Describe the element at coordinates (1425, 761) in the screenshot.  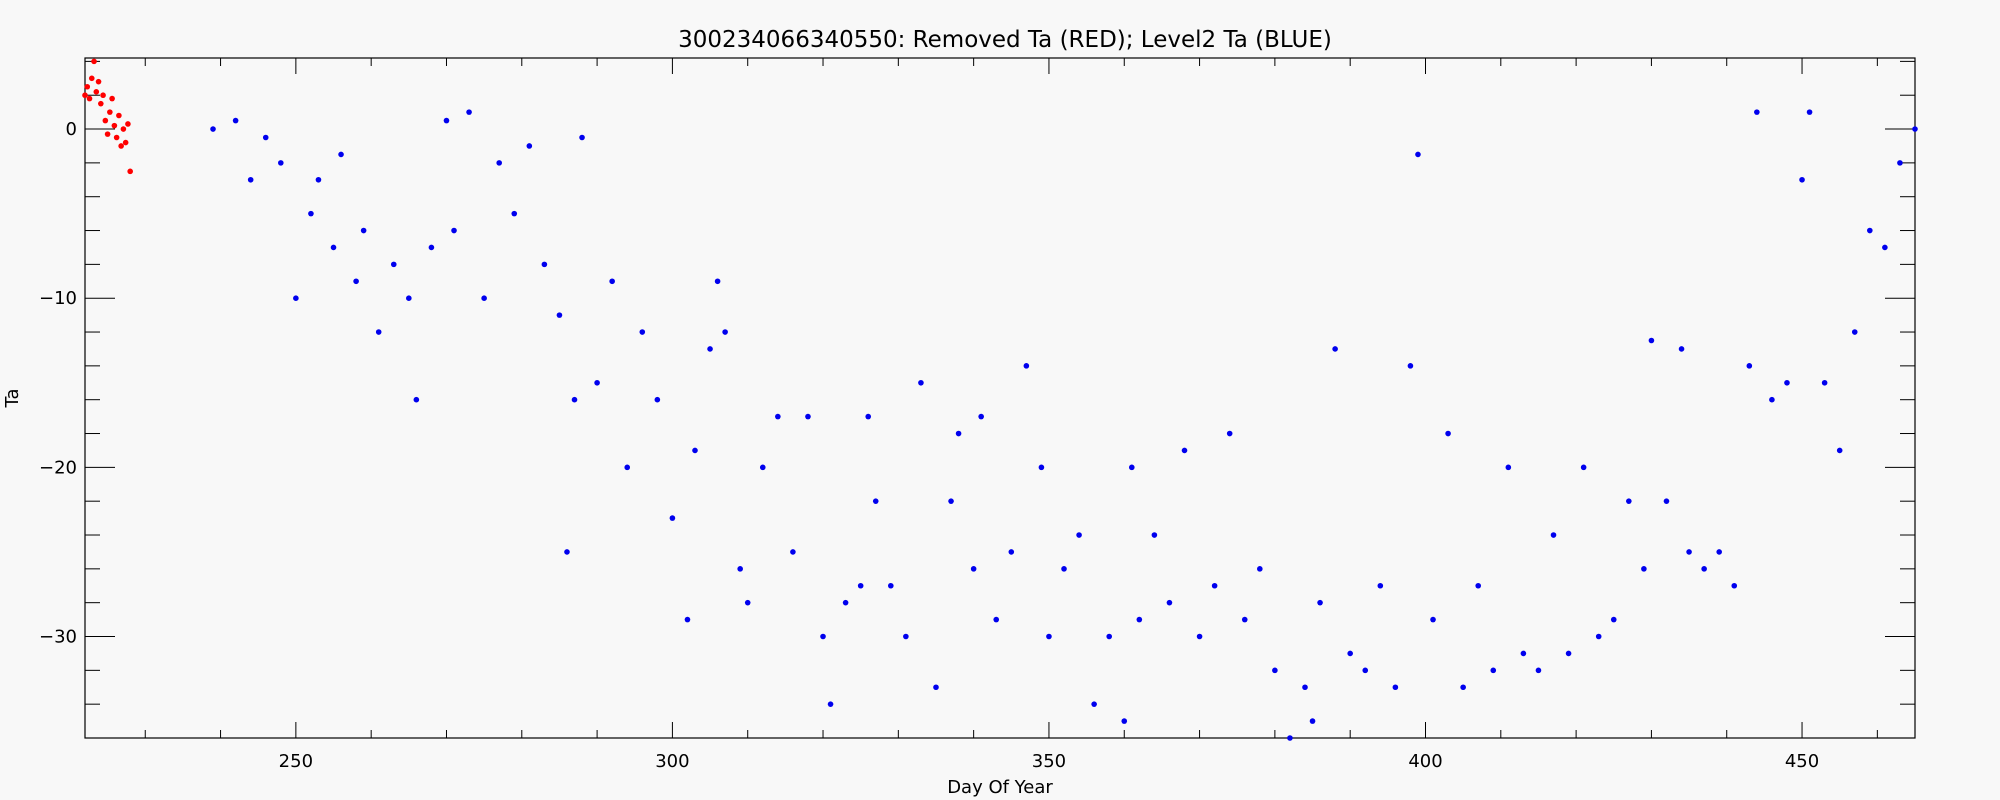
I see `x-tick-label: 400` at that location.